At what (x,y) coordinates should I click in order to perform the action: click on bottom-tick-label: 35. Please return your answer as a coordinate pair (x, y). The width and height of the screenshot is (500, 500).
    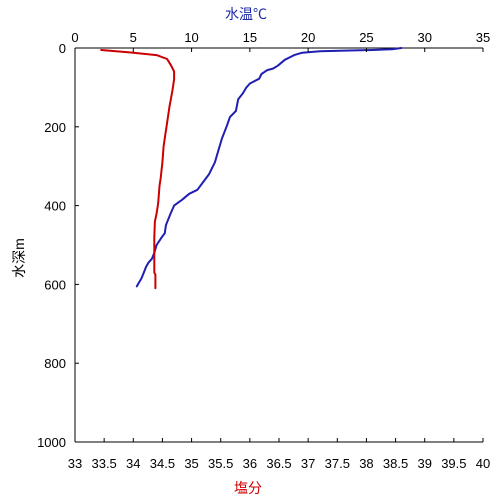
    Looking at the image, I should click on (191, 463).